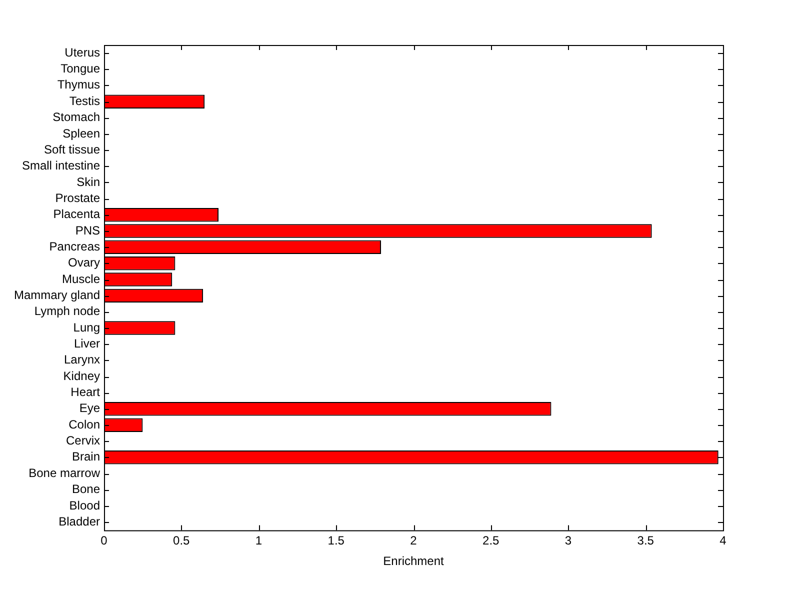 The image size is (800, 599). Describe the element at coordinates (723, 541) in the screenshot. I see `x-tick-label: 4` at that location.